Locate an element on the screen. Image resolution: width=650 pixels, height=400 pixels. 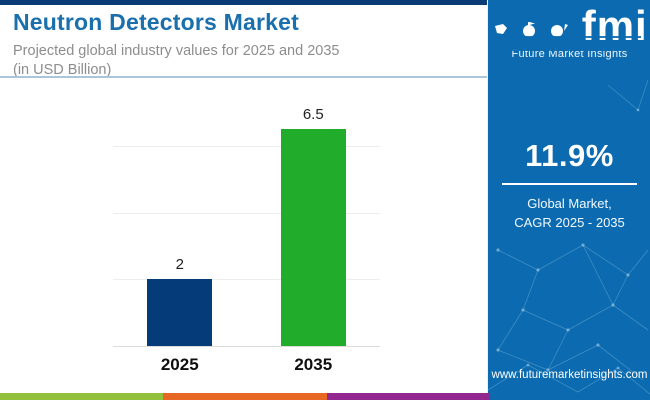
cagr-label-line-1: Global Market, is located at coordinates (569, 203).